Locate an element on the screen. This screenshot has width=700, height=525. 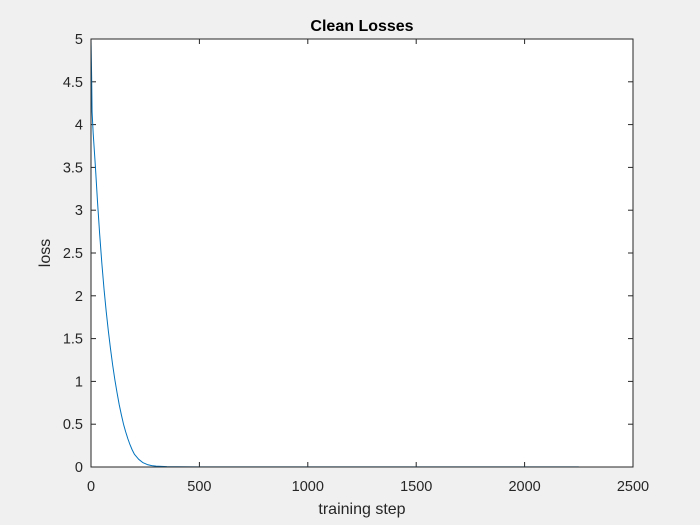
y-tick-label: 1 is located at coordinates (79, 382).